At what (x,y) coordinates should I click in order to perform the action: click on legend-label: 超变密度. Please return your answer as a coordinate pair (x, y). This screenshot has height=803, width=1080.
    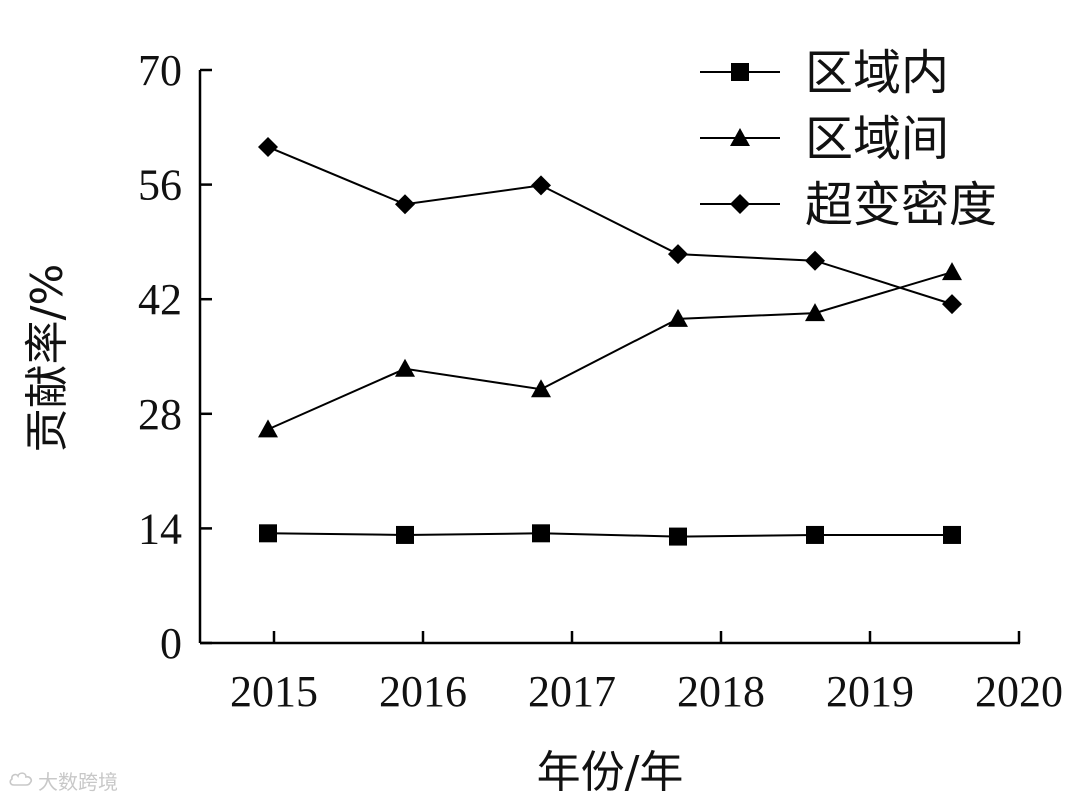
    Looking at the image, I should click on (901, 205).